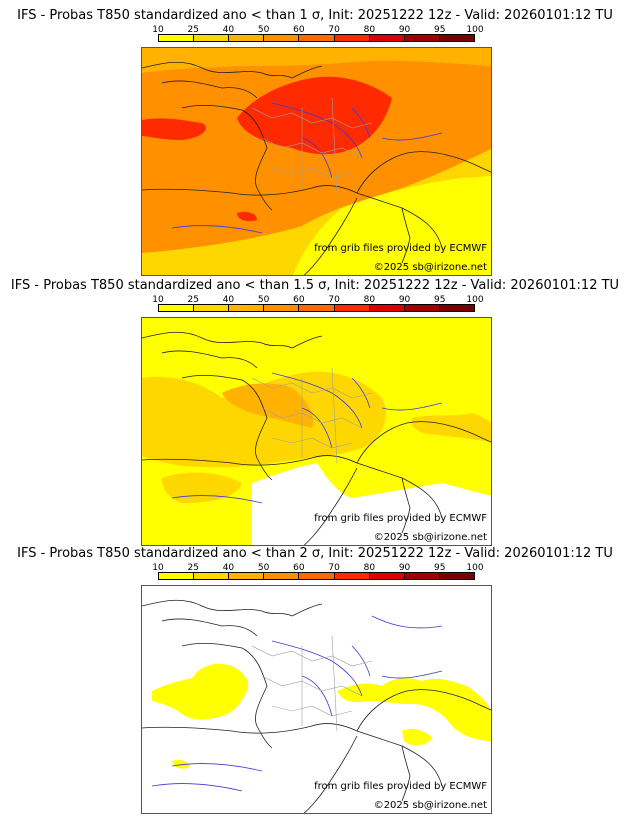 This screenshot has height=828, width=630. Describe the element at coordinates (414, 709) in the screenshot. I see `field-yellow-alps` at that location.